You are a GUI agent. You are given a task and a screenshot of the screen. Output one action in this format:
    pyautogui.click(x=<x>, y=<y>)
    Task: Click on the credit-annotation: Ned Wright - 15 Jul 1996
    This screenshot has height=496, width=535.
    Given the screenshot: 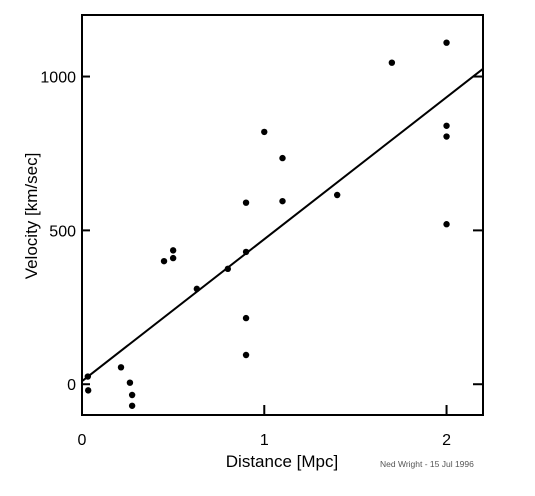 What is the action you would take?
    pyautogui.click(x=427, y=464)
    